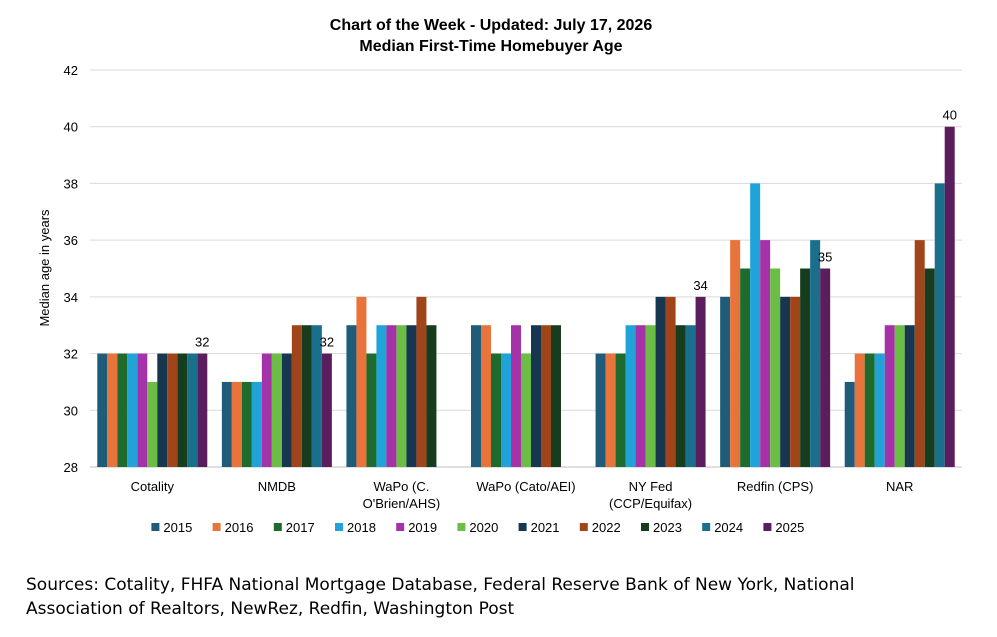  I want to click on y-tick-label: 40, so click(71, 127).